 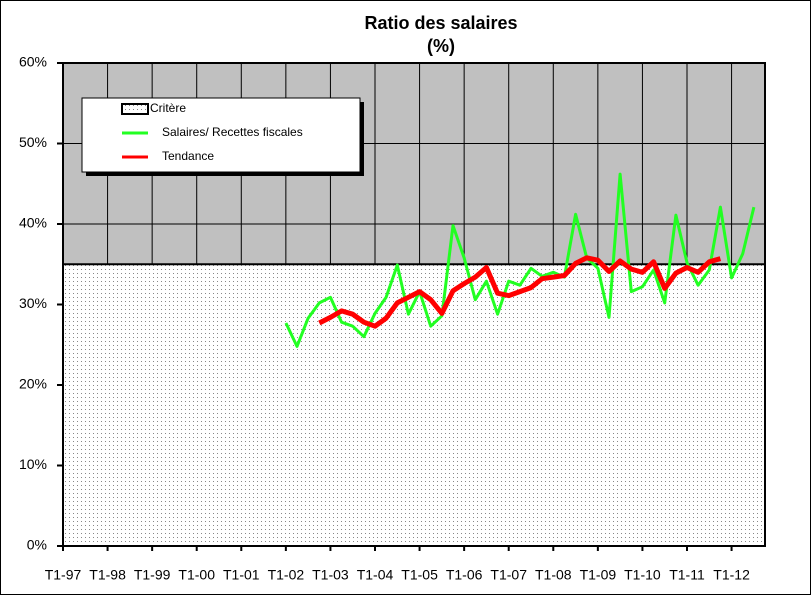 I want to click on x-tick-label: T1-02, so click(x=286, y=575).